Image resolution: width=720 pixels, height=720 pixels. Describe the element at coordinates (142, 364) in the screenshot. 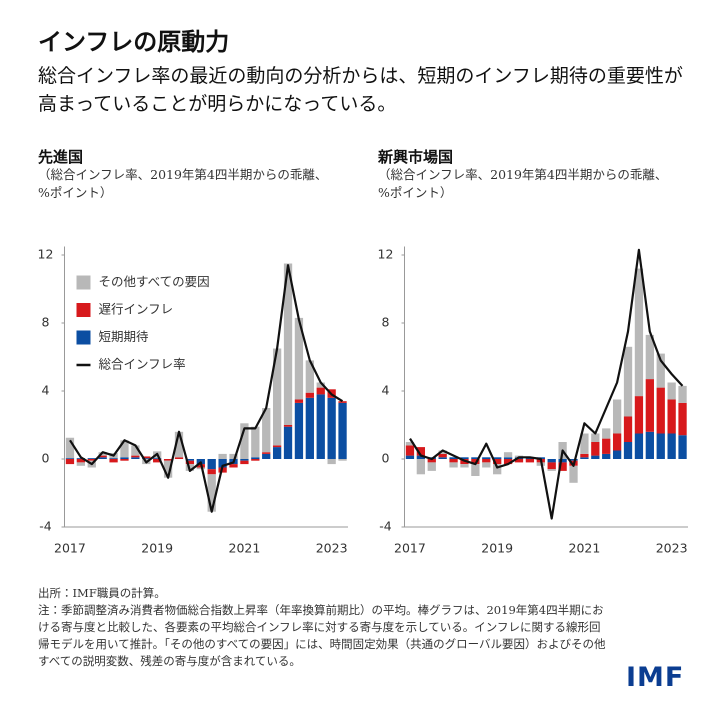

I see `legend-label: 総合インフレ率` at that location.